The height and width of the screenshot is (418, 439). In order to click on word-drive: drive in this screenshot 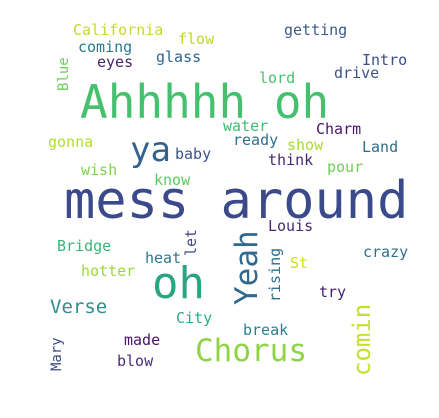, I will do `click(357, 73)`.